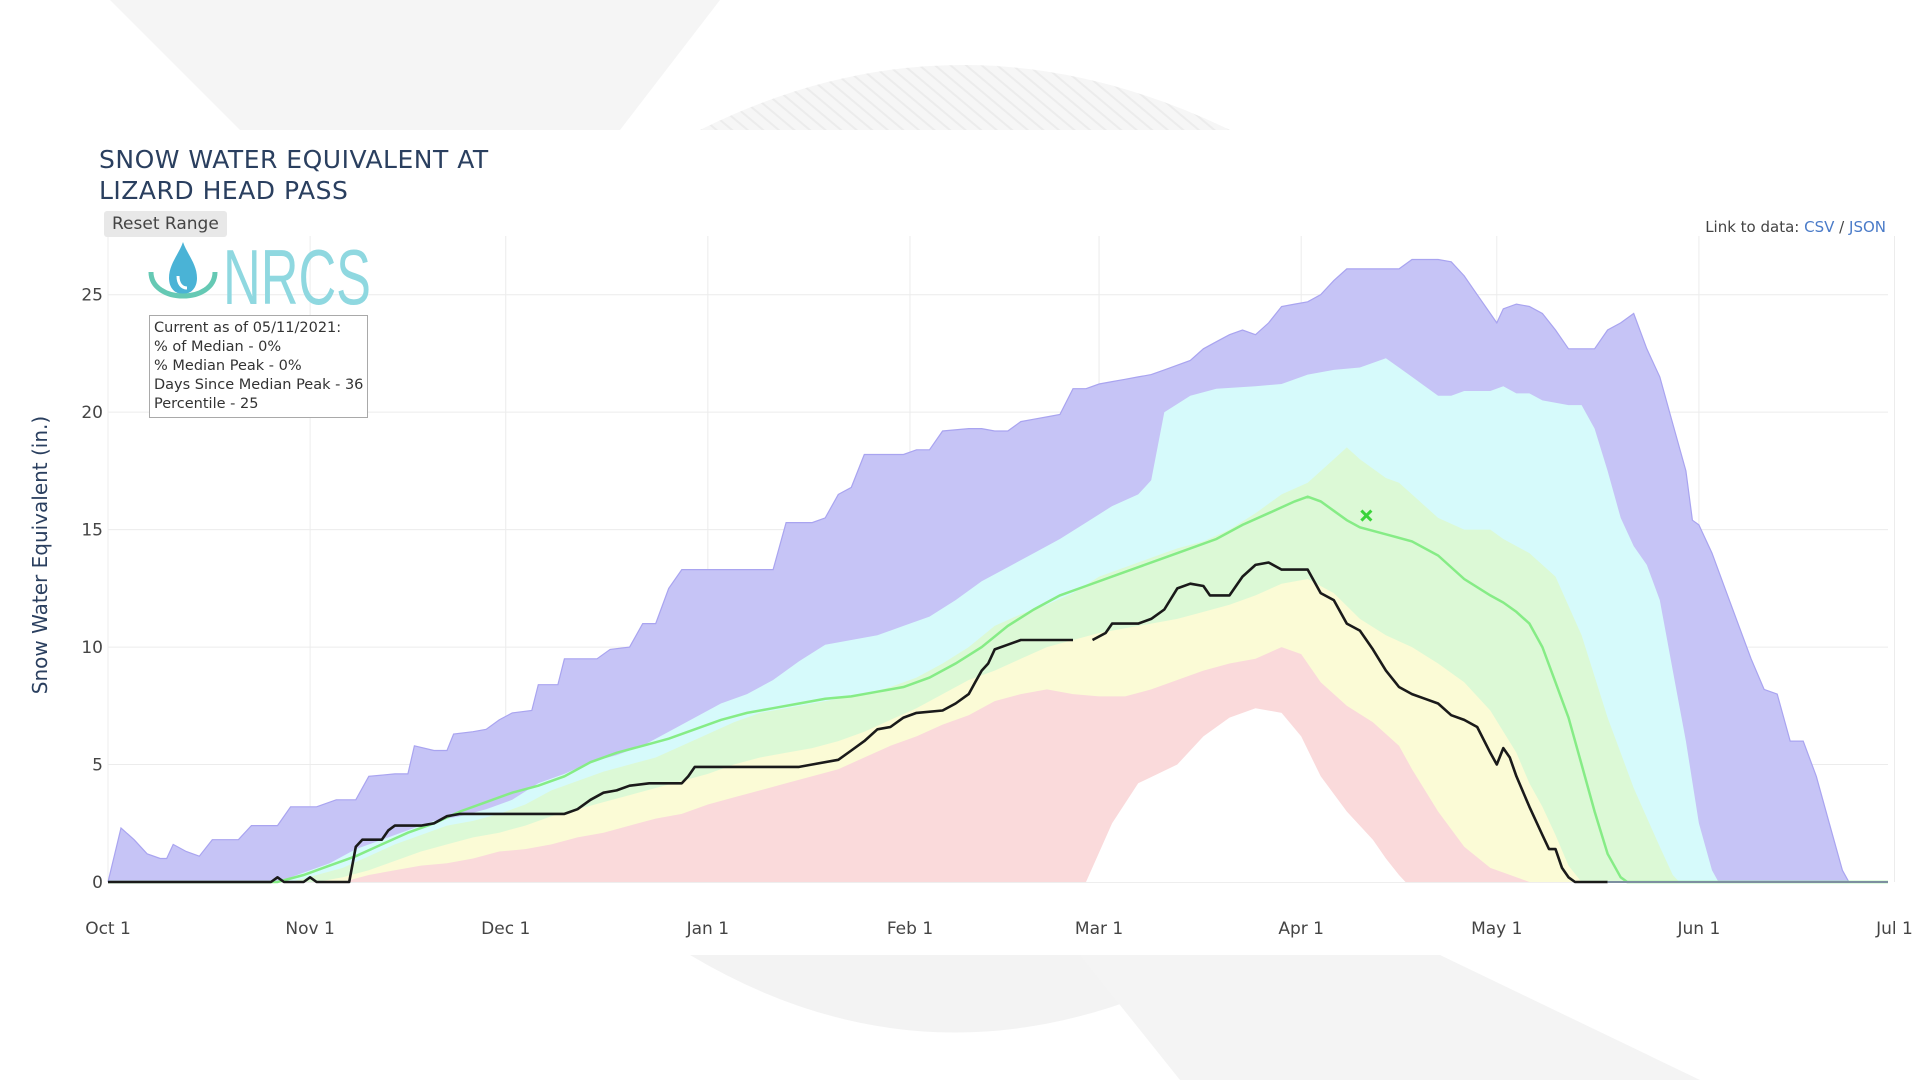  I want to click on reset-range-button: Reset Range, so click(165, 224).